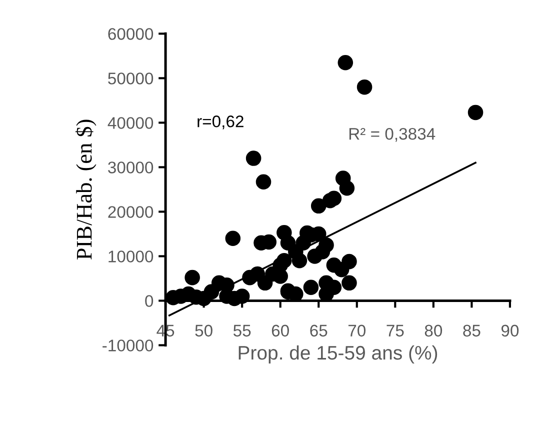 The height and width of the screenshot is (421, 534). What do you see at coordinates (338, 354) in the screenshot?
I see `x-axis-title: Prop. de 15-59 ans (%)` at bounding box center [338, 354].